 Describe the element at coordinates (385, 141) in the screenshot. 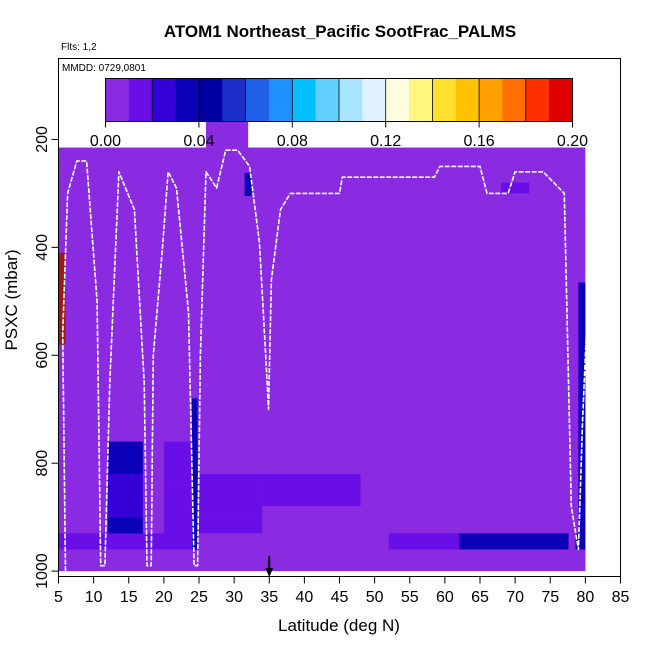

I see `colorbar-tick-label: 0.12` at that location.